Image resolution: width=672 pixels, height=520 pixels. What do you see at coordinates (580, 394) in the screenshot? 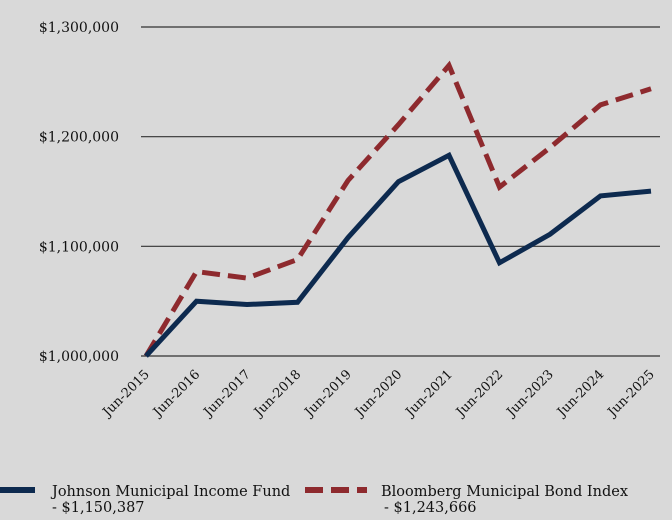
I see `x-tick-label: Jun-2024` at bounding box center [580, 394].